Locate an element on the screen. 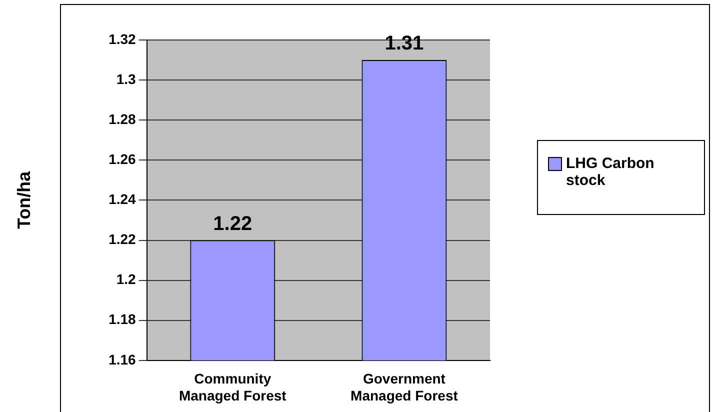  y-tick-label: 1.18 is located at coordinates (122, 319).